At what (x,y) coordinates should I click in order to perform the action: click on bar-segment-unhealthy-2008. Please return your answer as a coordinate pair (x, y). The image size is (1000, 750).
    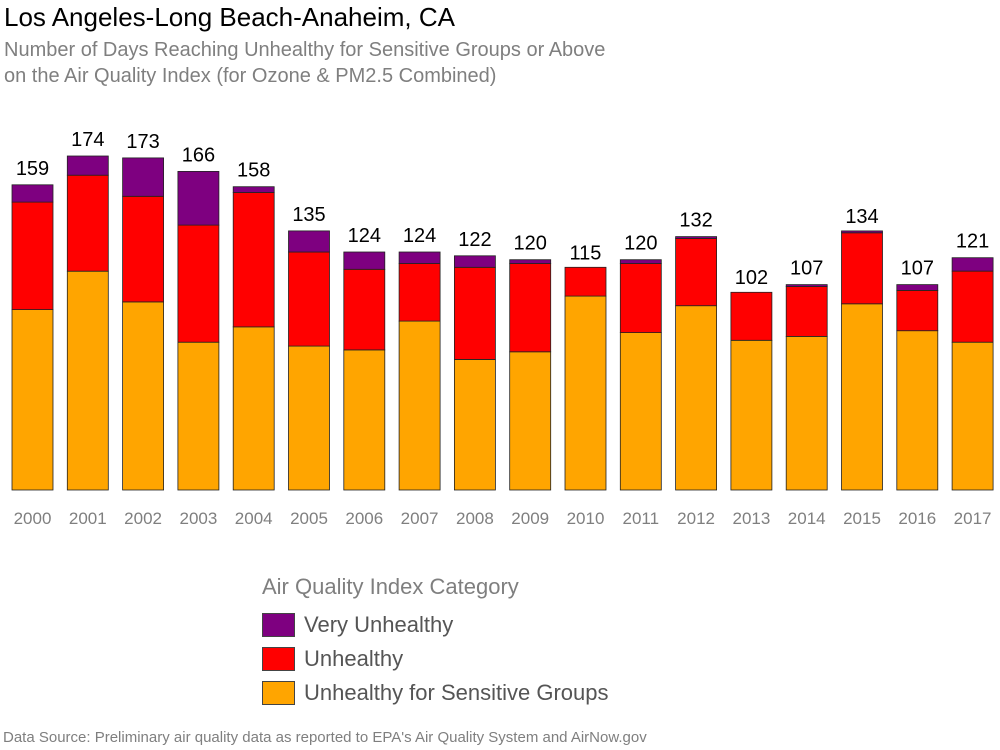
    Looking at the image, I should click on (474, 313).